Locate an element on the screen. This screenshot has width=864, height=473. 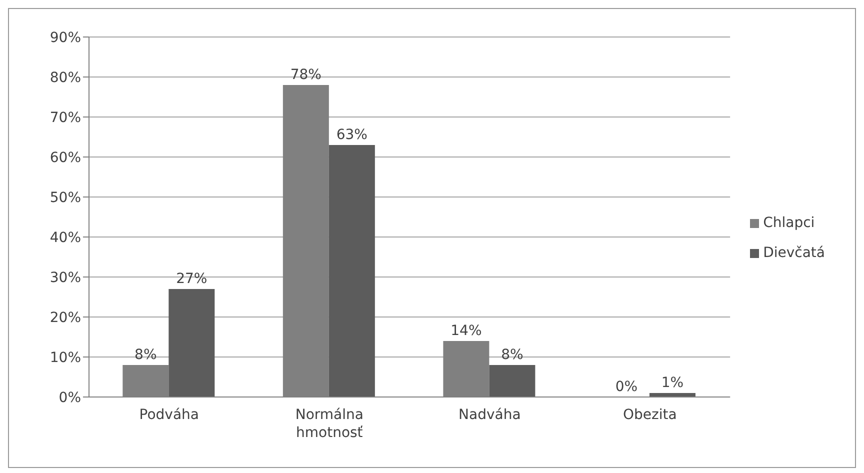
y-tick-label: 50% is located at coordinates (65, 198).